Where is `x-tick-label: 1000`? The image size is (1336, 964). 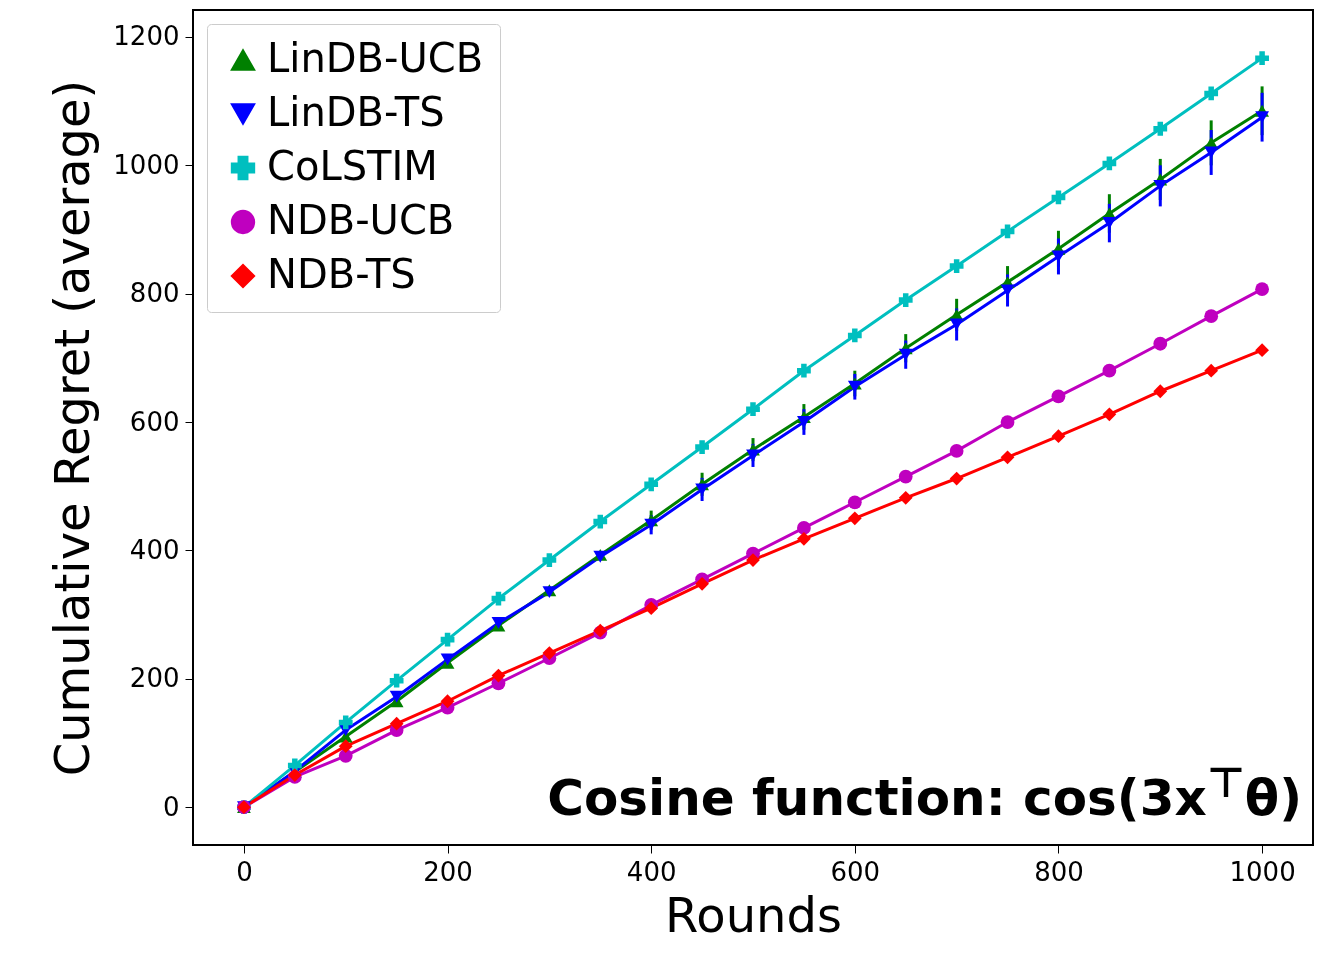
x-tick-label: 1000 is located at coordinates (1262, 871).